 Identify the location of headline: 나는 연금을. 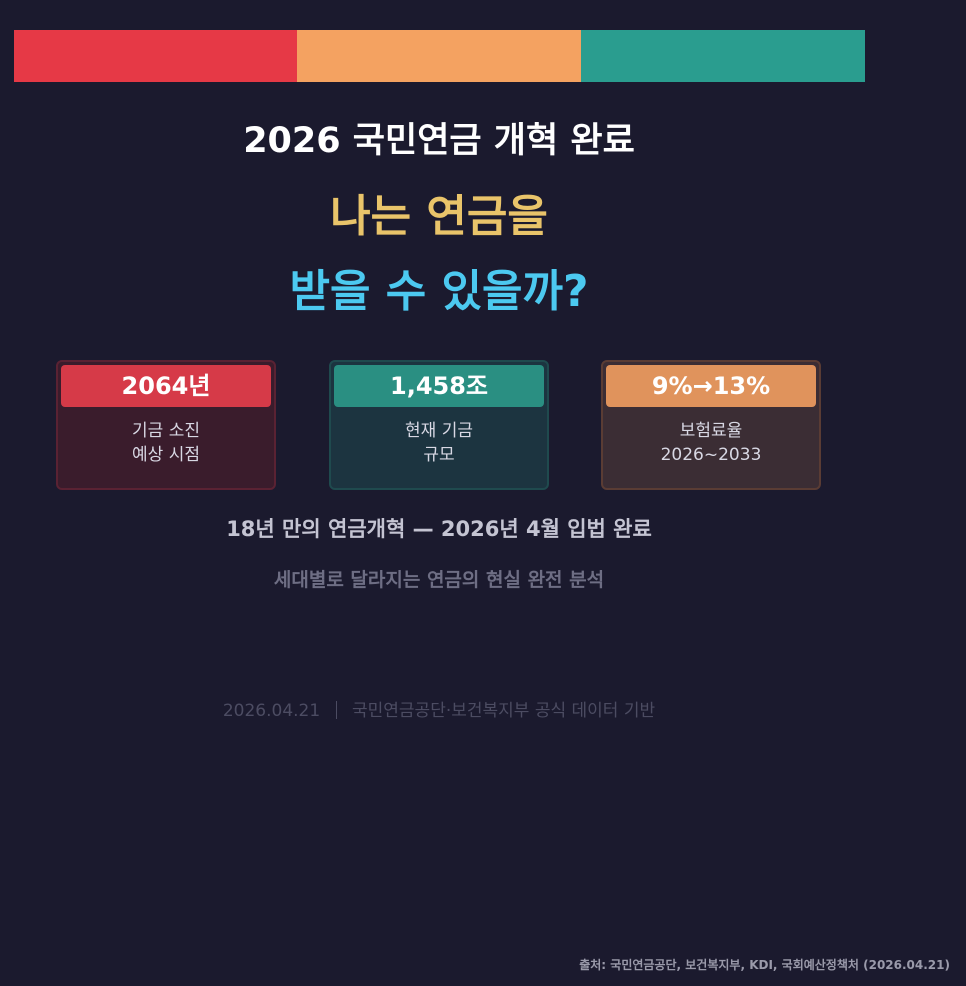
(439, 216).